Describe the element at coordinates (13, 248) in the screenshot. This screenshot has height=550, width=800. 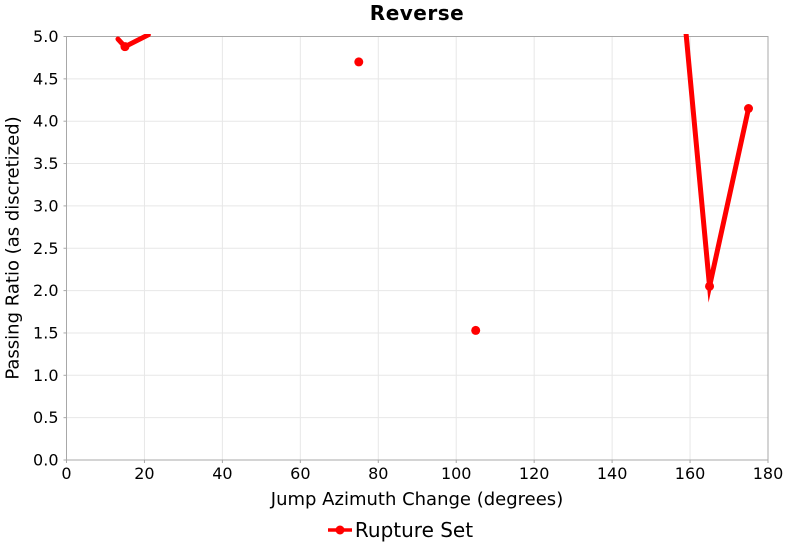
I see `y-axis-label: Passing Ratio (as discretized)` at that location.